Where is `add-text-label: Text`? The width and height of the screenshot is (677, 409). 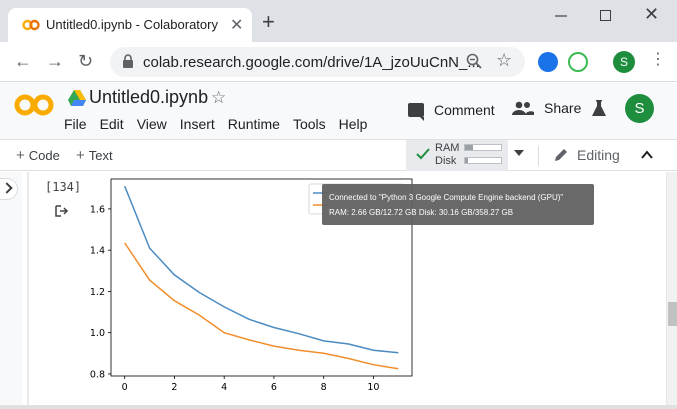
add-text-label: Text is located at coordinates (100, 155).